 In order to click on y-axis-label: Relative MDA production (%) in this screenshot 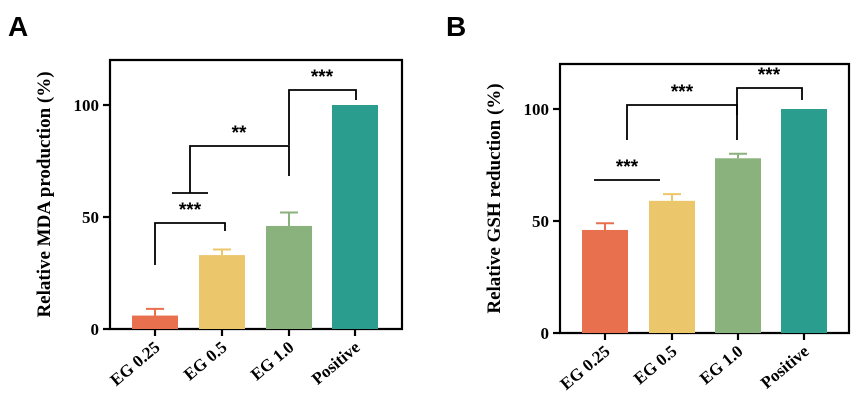, I will do `click(44, 194)`.